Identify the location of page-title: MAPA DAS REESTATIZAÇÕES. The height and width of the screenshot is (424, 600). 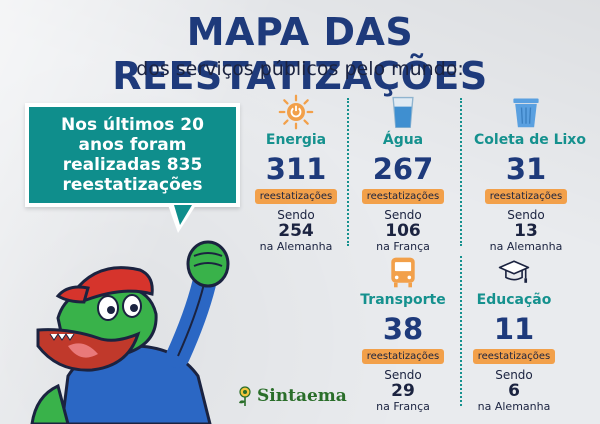
(300, 54).